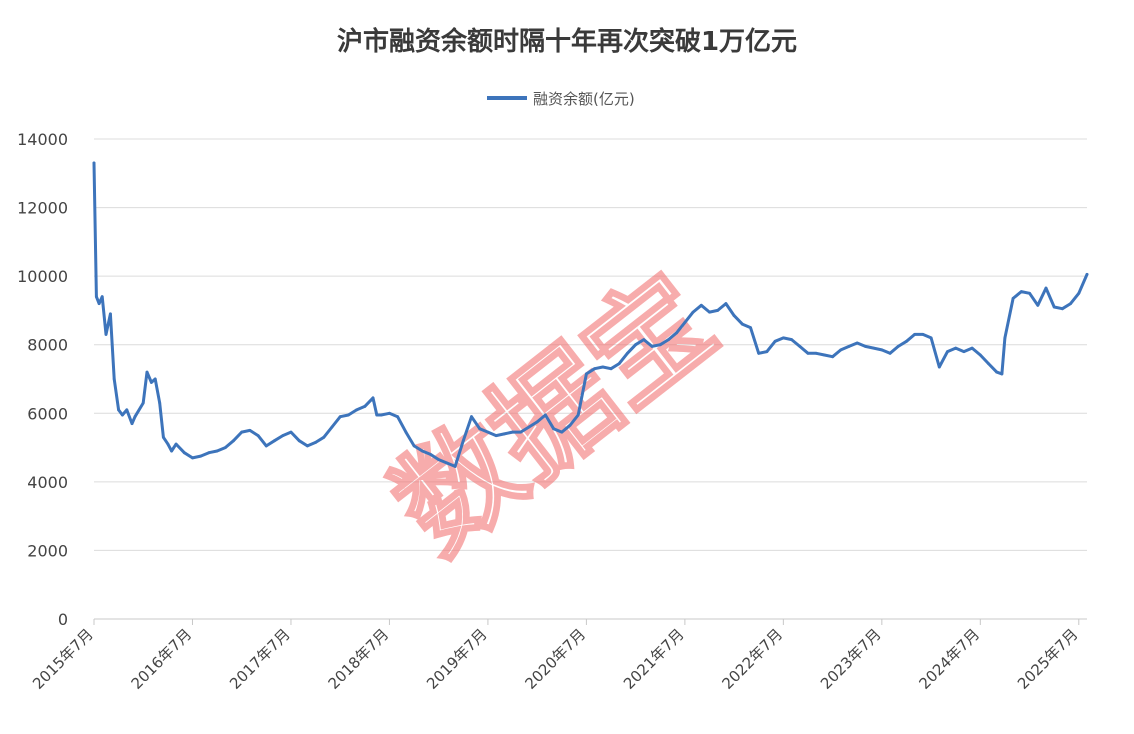 Image resolution: width=1134 pixels, height=734 pixels. What do you see at coordinates (47, 550) in the screenshot?
I see `y-tick-label: 2000` at bounding box center [47, 550].